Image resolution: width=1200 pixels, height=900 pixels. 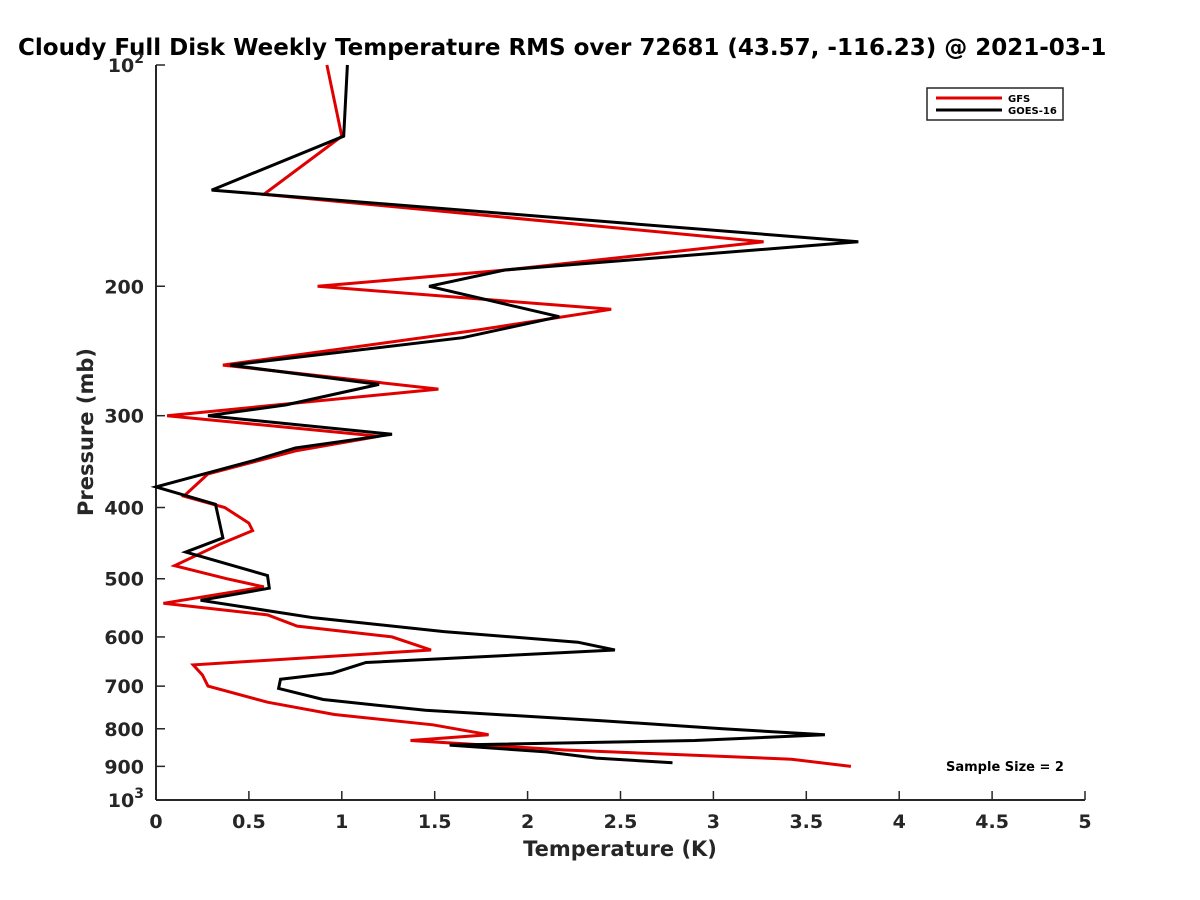 What do you see at coordinates (124, 767) in the screenshot?
I see `y-tick-label: 900` at bounding box center [124, 767].